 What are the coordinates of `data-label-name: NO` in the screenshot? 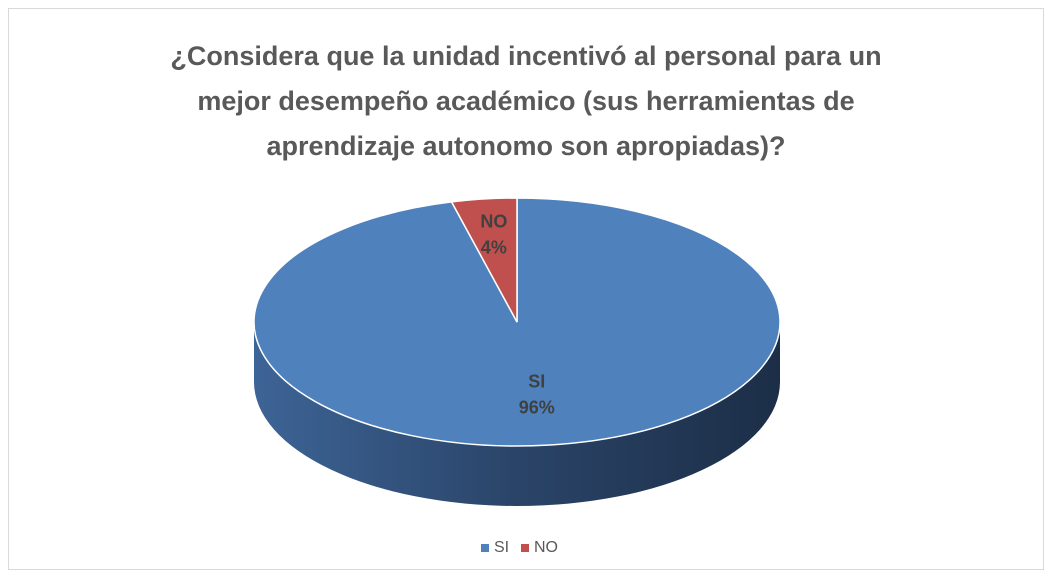 It's located at (493, 222).